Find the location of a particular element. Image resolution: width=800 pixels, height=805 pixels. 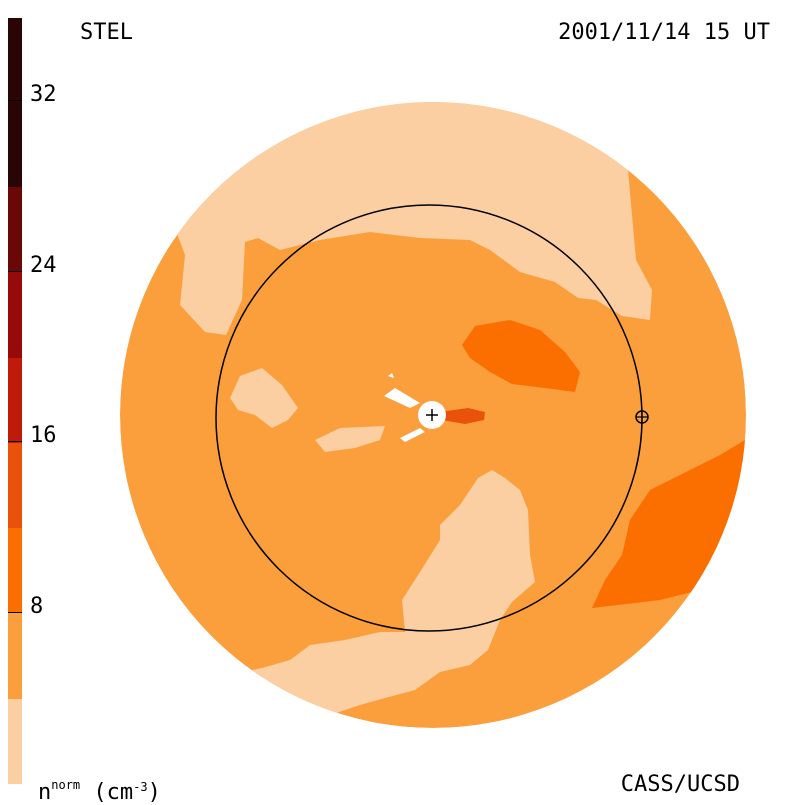

sun-wedge-upper is located at coordinates (402, 398).